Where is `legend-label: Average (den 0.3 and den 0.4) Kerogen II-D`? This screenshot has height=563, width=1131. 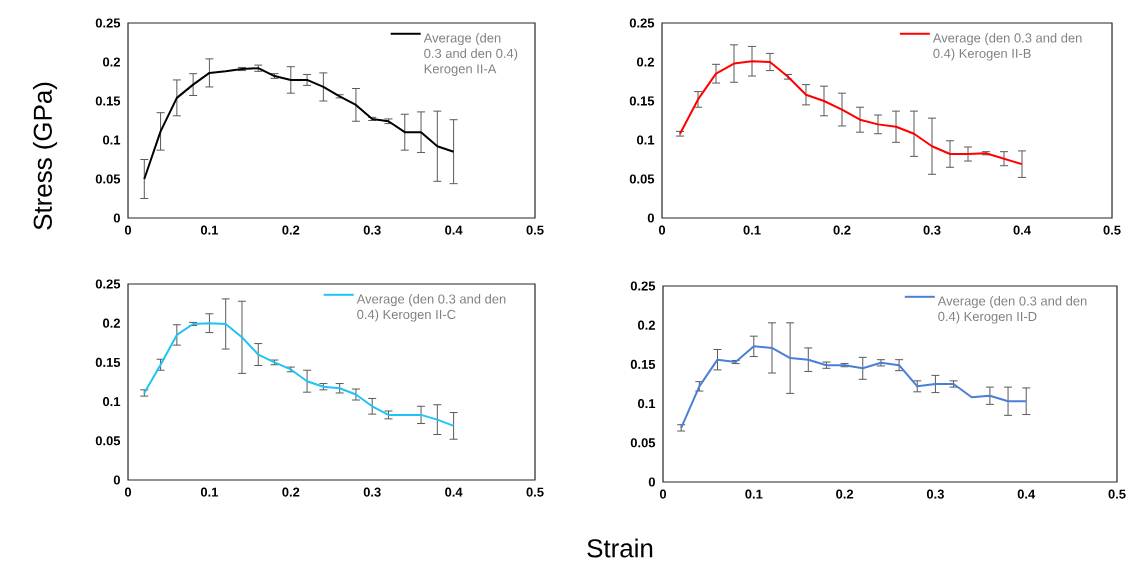 legend-label: Average (den 0.3 and den 0.4) Kerogen II-D is located at coordinates (1012, 310).